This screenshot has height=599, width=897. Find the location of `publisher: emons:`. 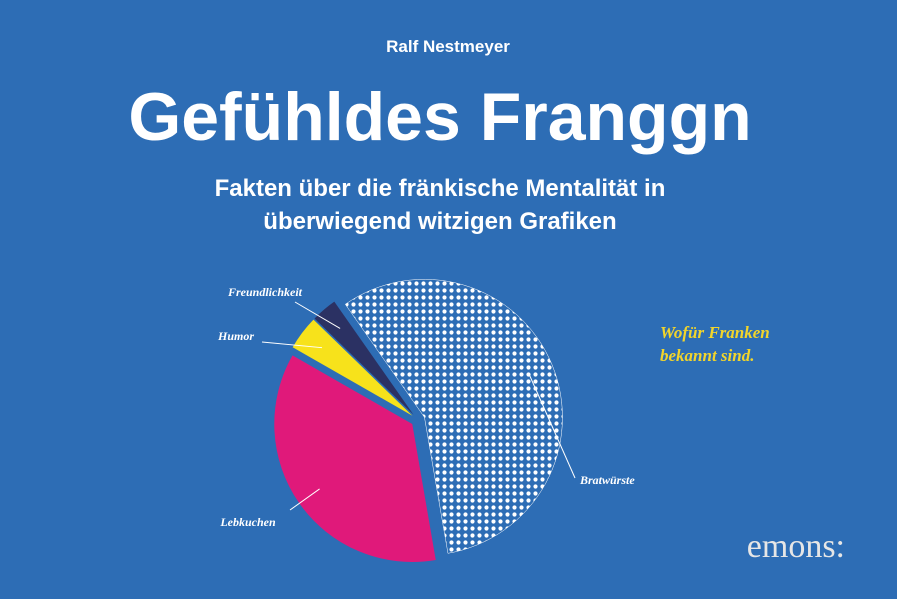

publisher: emons: is located at coordinates (796, 546).